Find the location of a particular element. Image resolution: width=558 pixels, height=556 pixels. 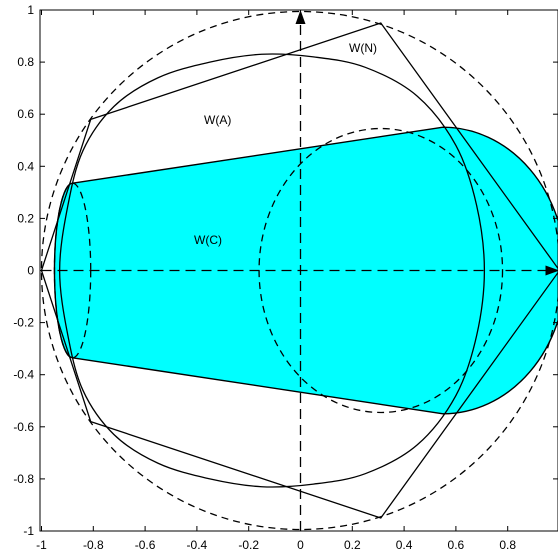

label-w-n: W(N) is located at coordinates (363, 48).